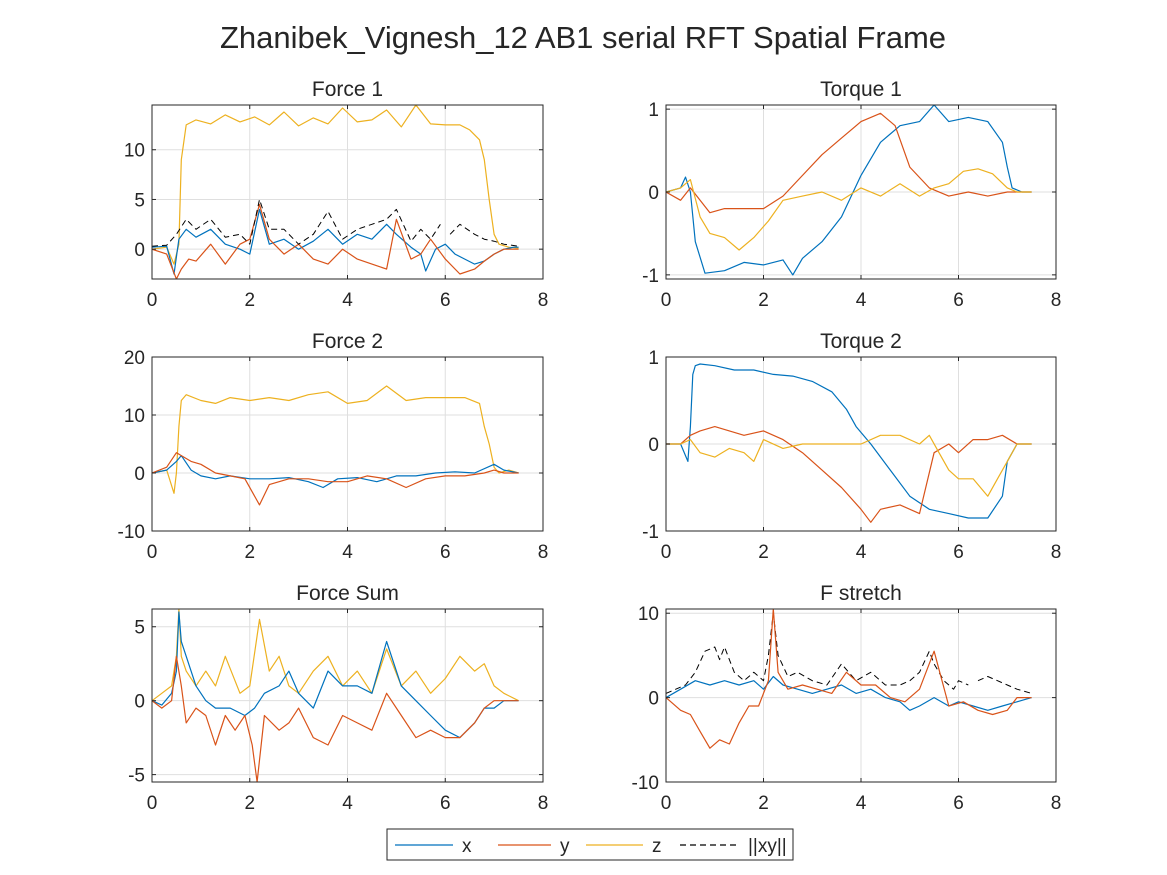 The image size is (1167, 875). Describe the element at coordinates (134, 358) in the screenshot. I see `y-tick-label: 20` at that location.